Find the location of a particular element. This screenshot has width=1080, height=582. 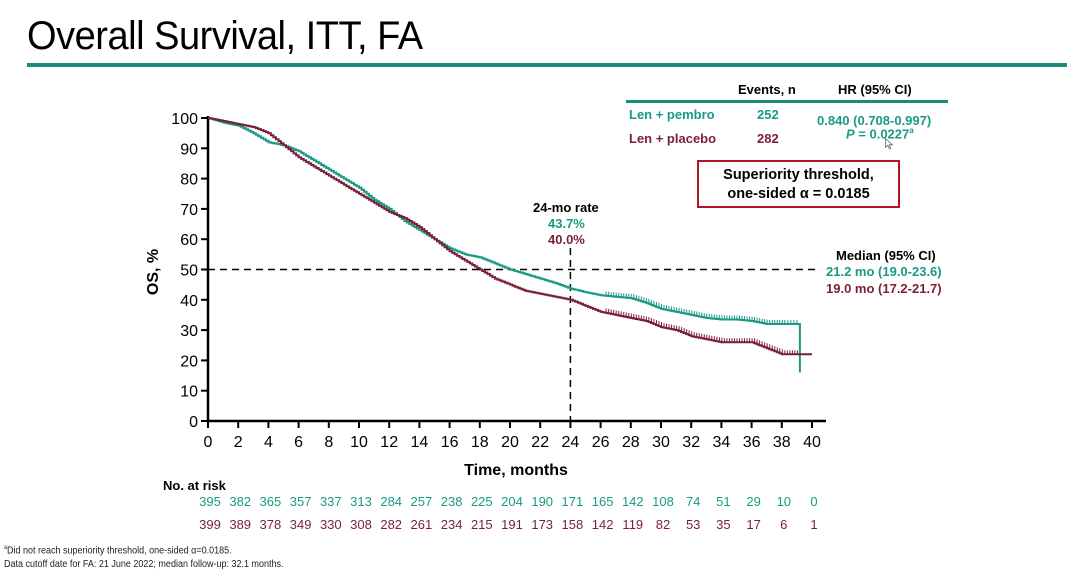

risk-count: 119 is located at coordinates (633, 524).